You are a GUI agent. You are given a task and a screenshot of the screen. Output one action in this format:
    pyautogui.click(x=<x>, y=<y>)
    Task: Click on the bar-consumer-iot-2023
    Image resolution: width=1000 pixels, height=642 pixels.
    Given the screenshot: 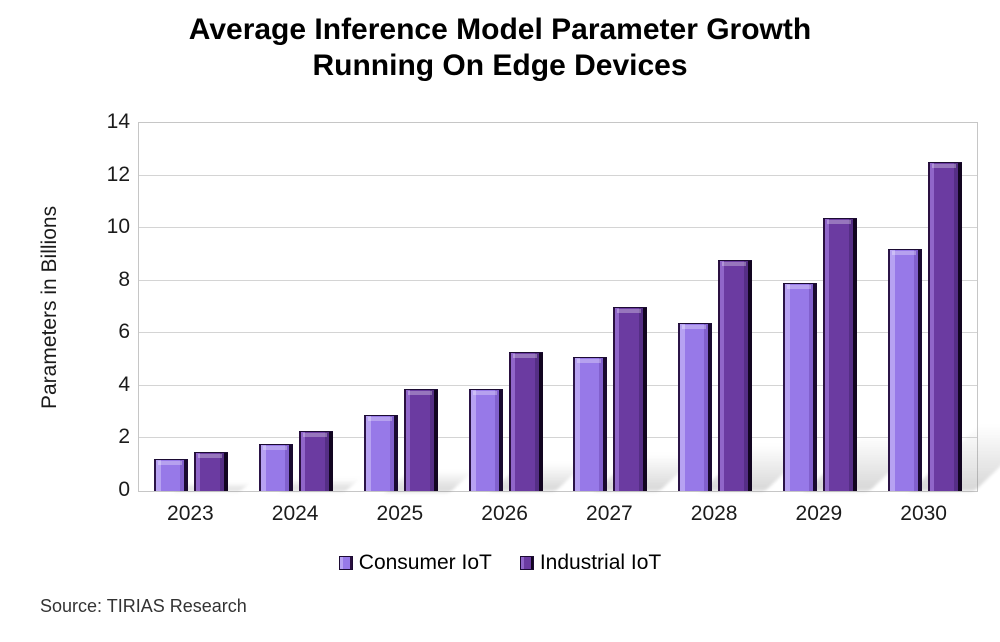 What is the action you would take?
    pyautogui.click(x=171, y=475)
    